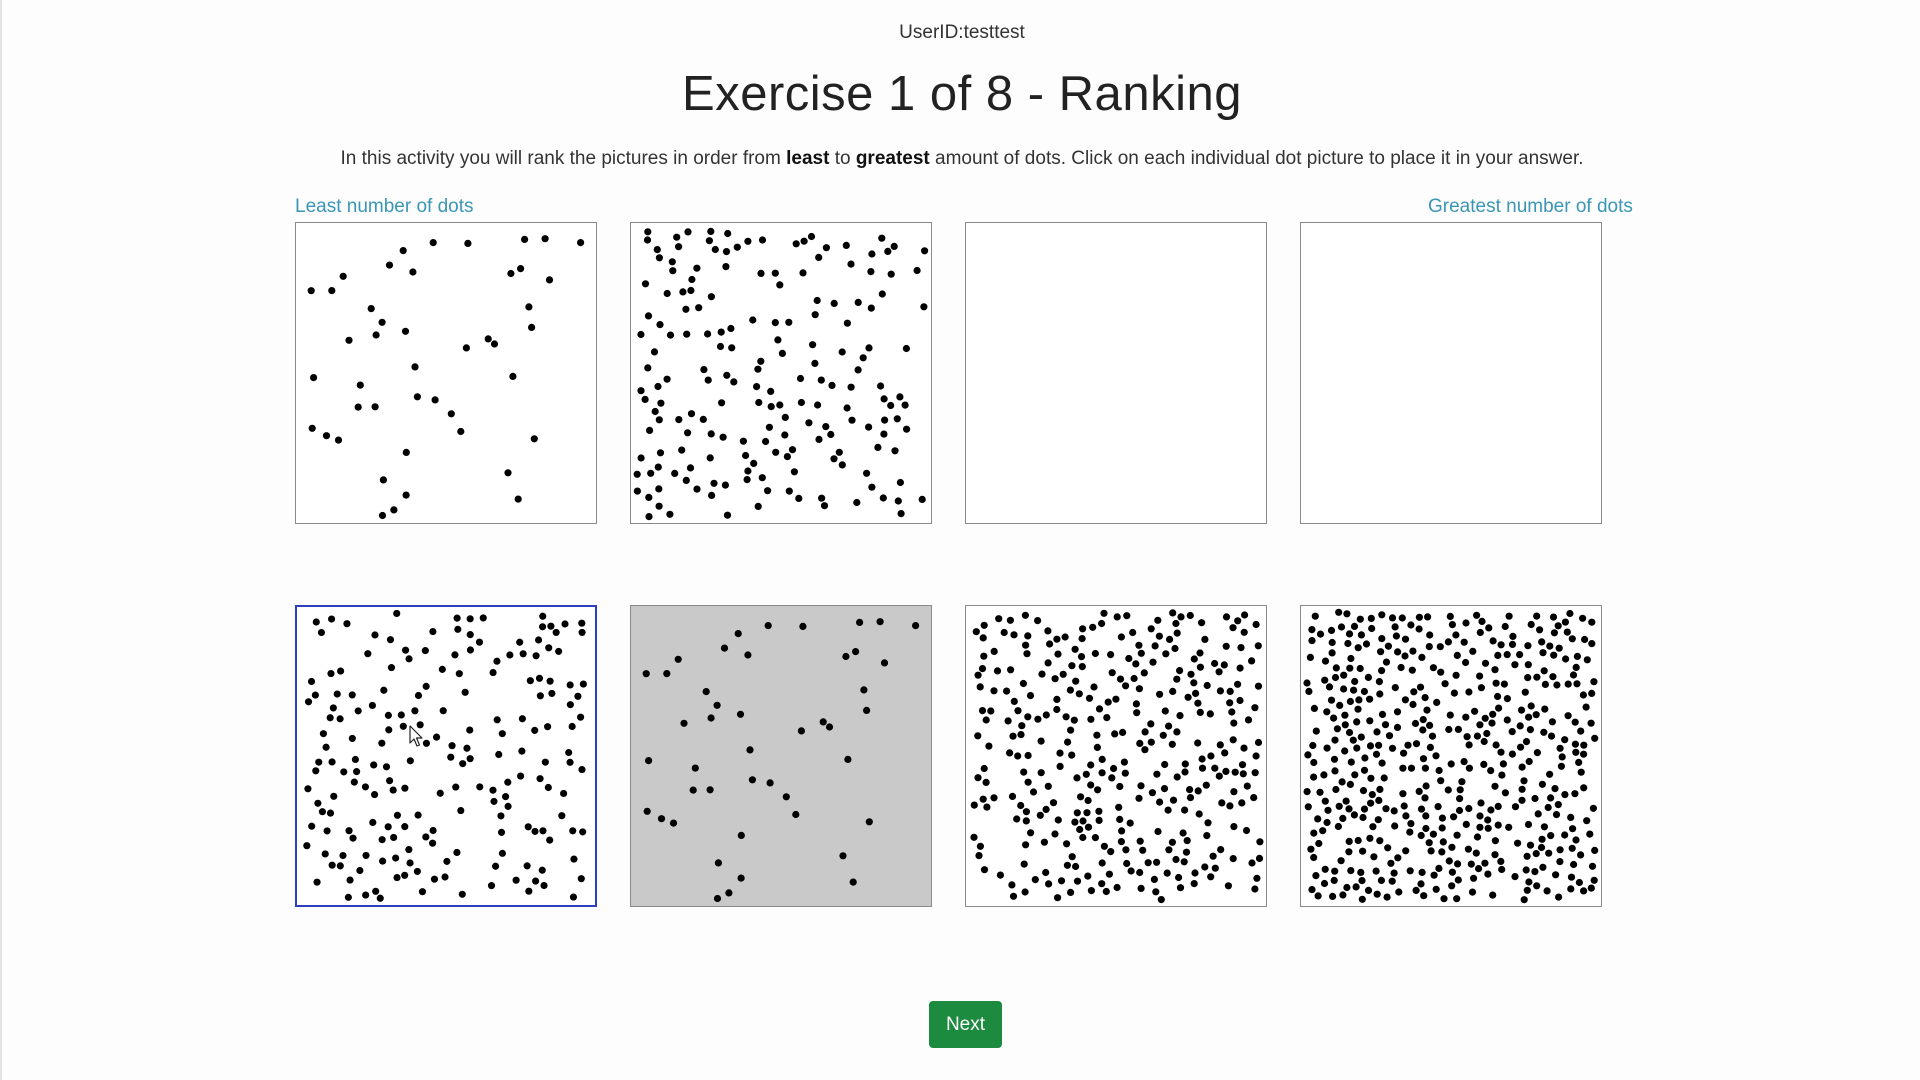 This screenshot has height=1080, width=1920. I want to click on next-button: Next, so click(965, 1024).